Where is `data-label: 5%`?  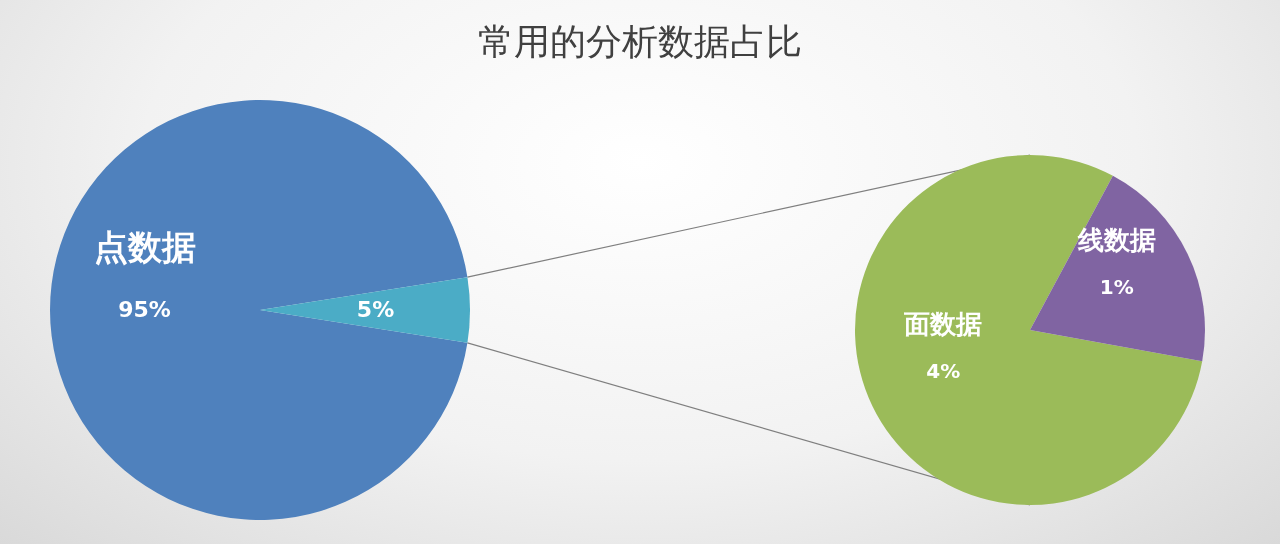
data-label: 5% is located at coordinates (375, 309).